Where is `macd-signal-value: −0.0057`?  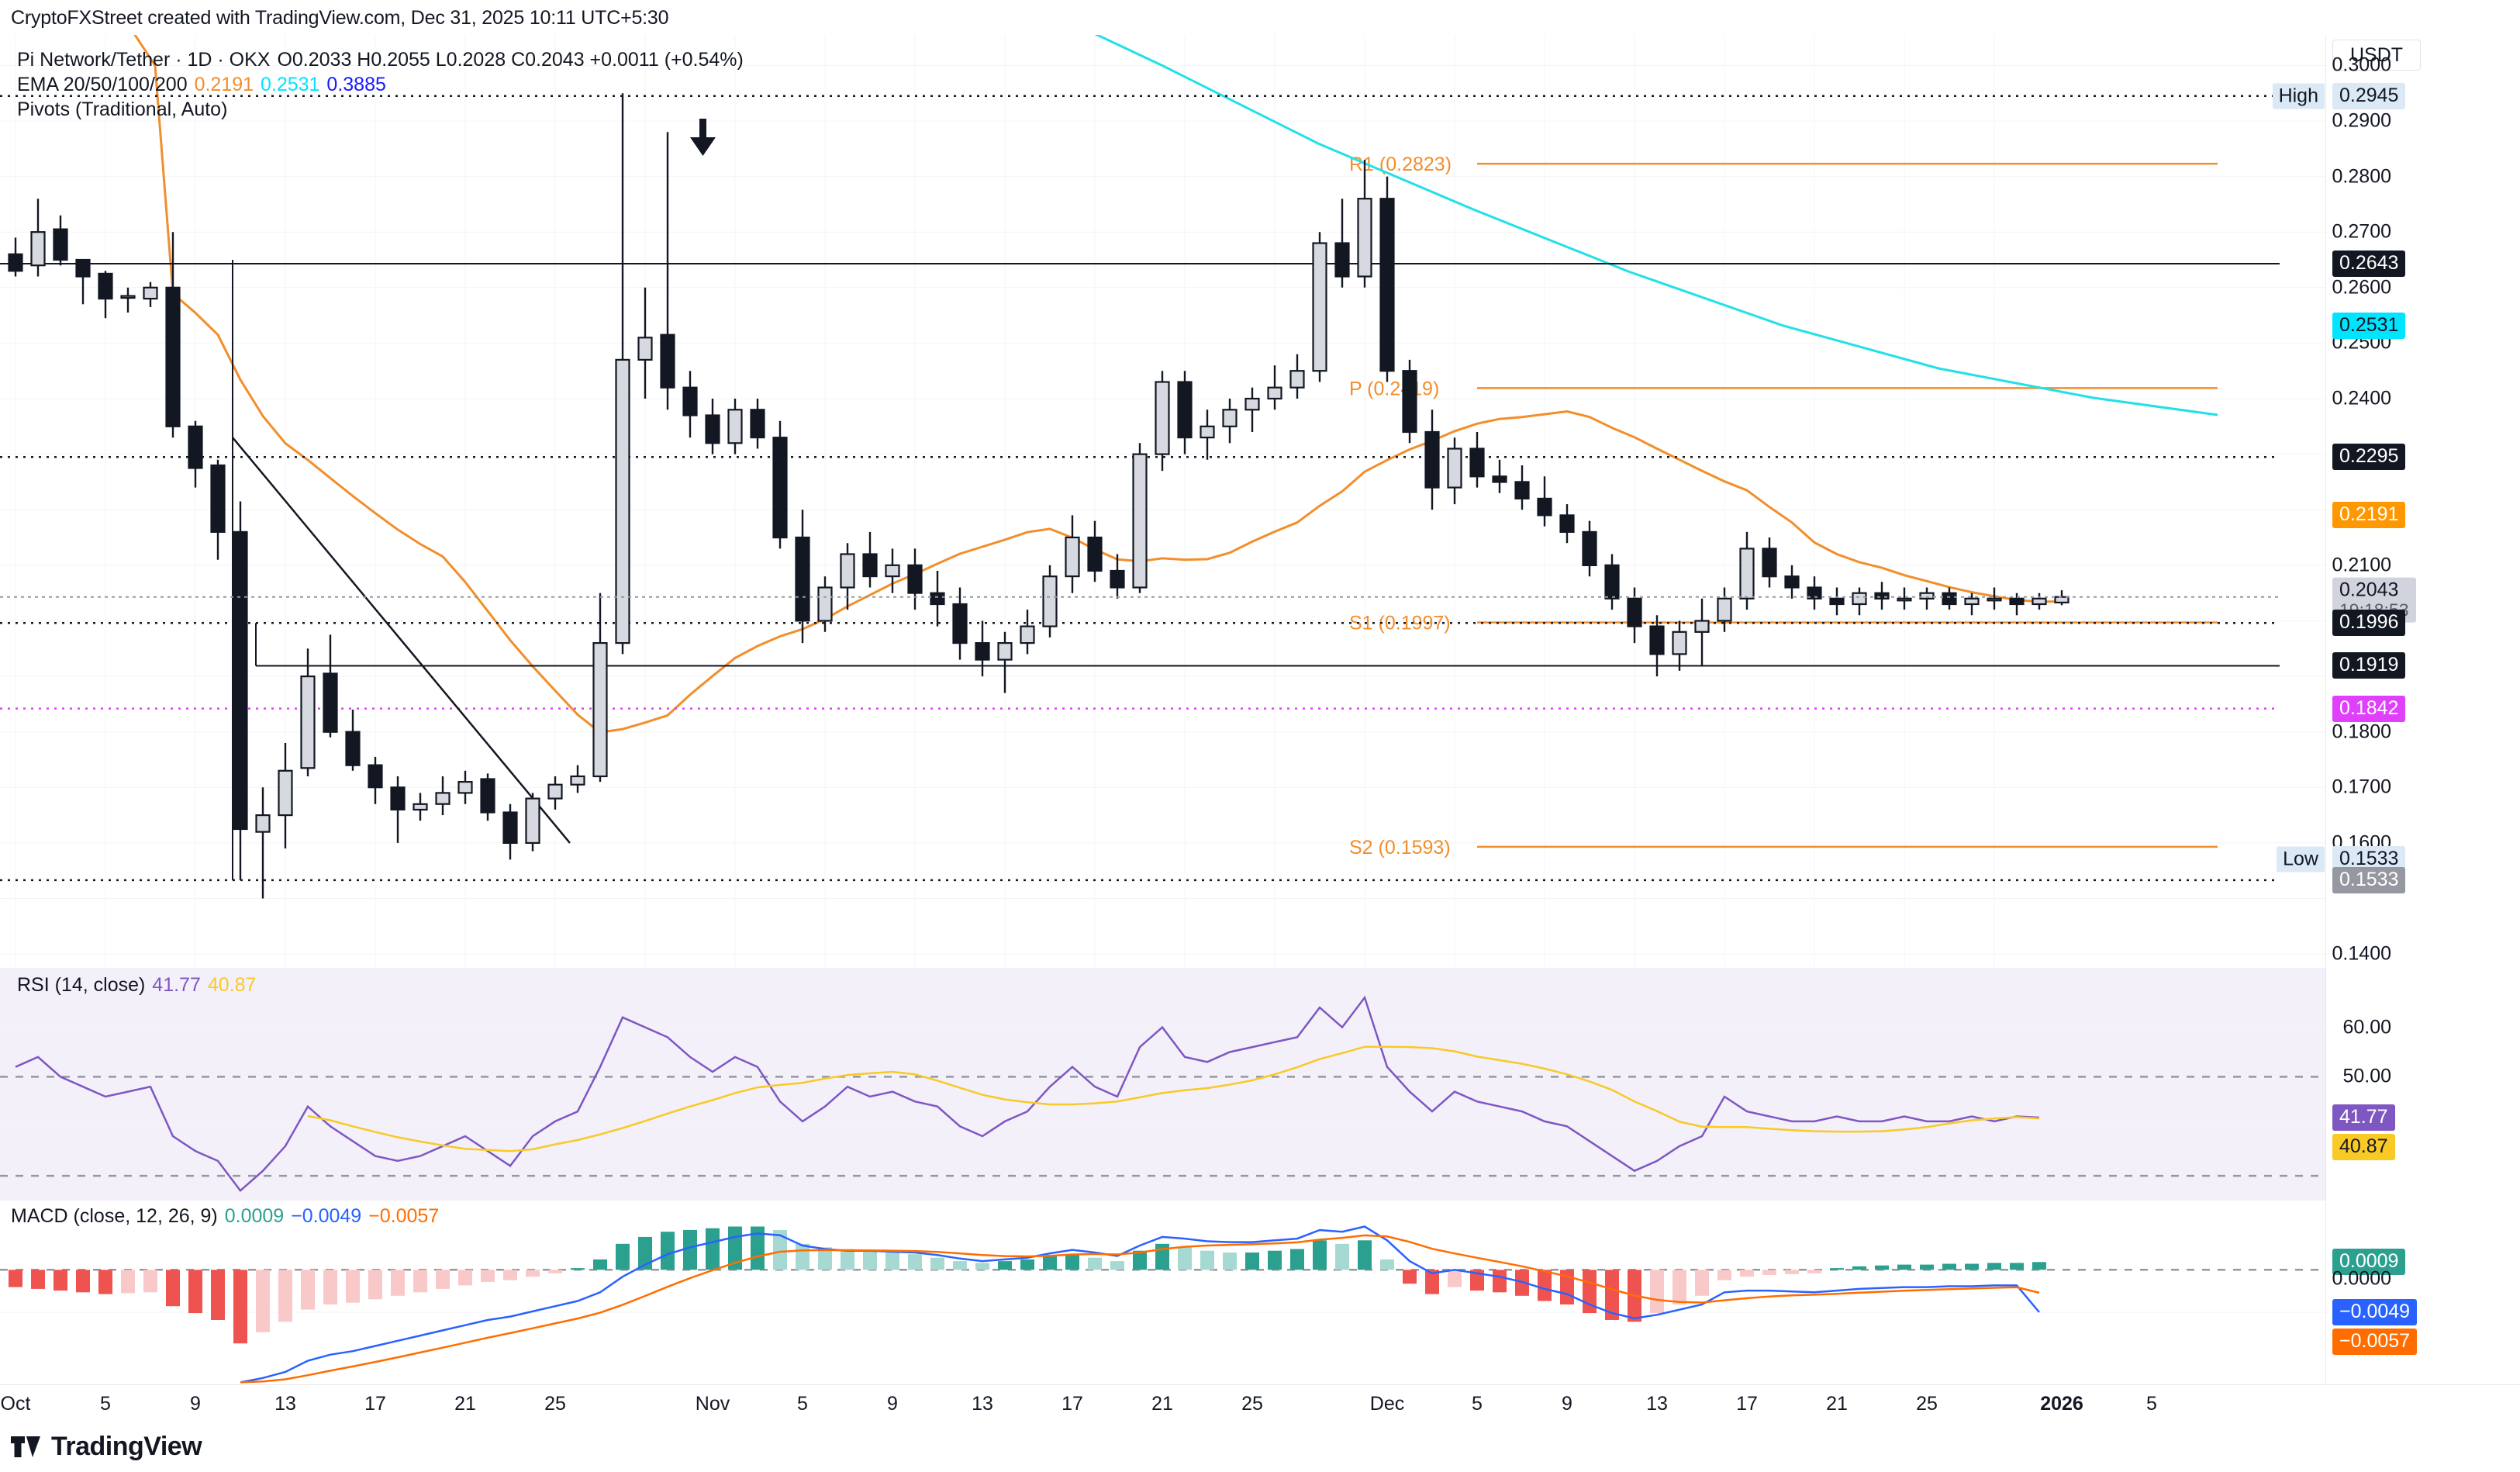 macd-signal-value: −0.0057 is located at coordinates (404, 1216).